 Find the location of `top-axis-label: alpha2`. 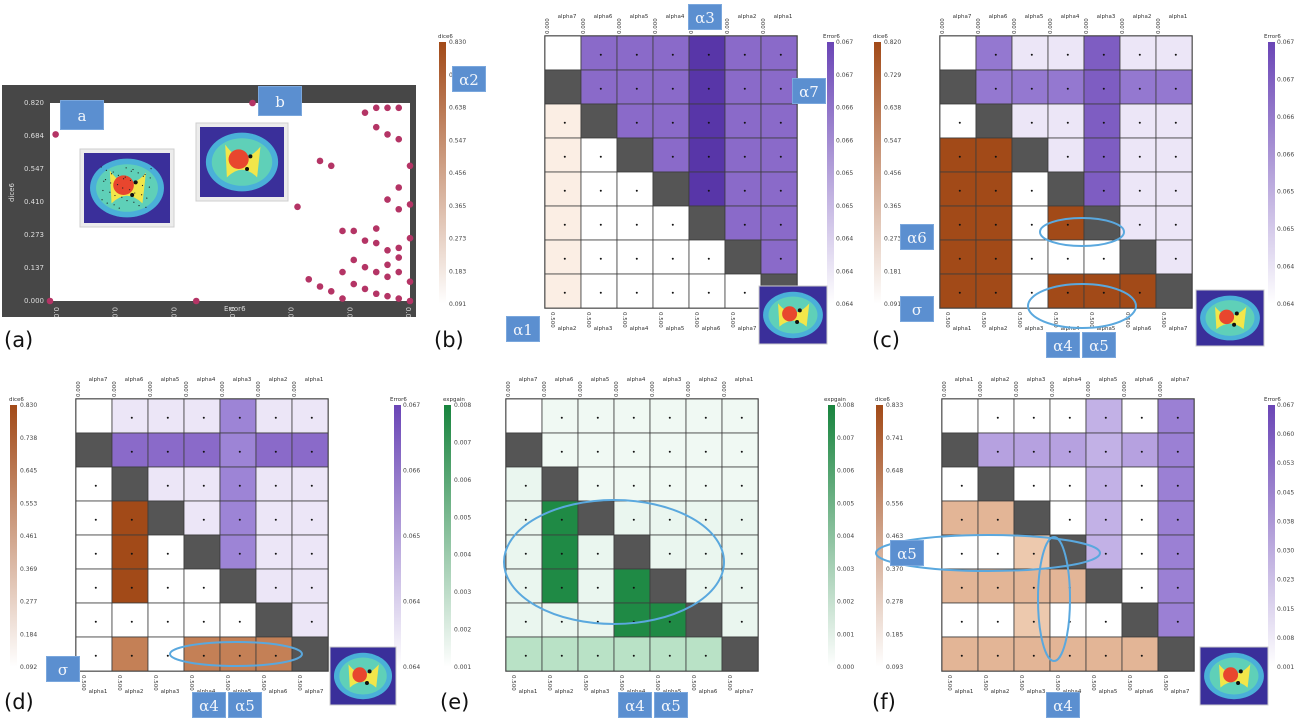

top-axis-label: alpha2 is located at coordinates (278, 380).